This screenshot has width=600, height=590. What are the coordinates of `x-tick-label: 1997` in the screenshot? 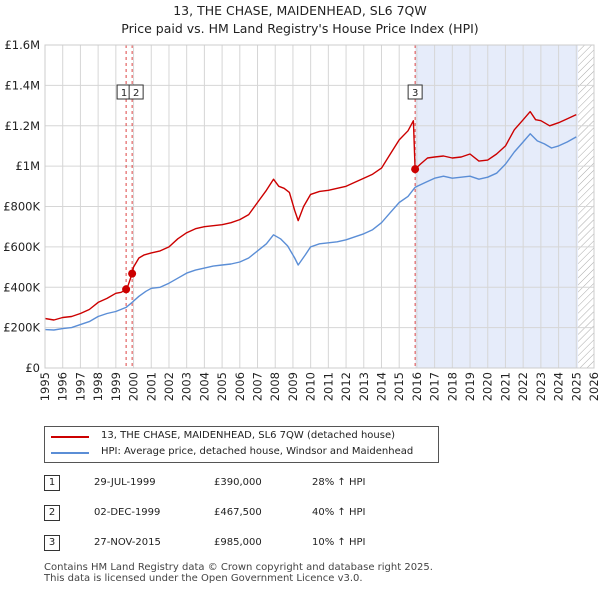 It's located at (80, 386).